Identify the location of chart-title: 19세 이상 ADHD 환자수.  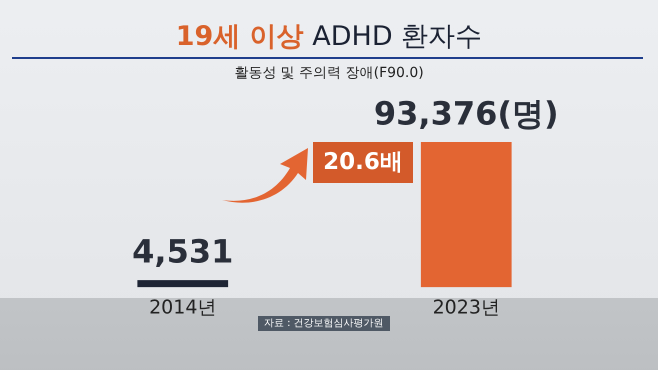
(329, 36).